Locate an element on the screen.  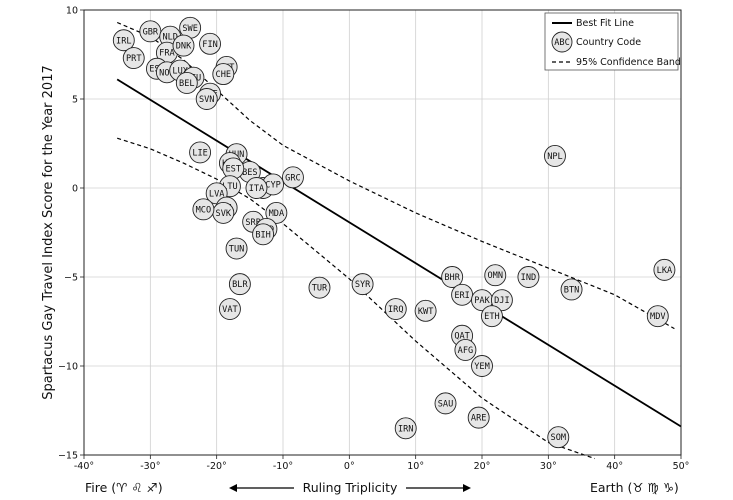
data-point-grc: GRC is located at coordinates (293, 177).